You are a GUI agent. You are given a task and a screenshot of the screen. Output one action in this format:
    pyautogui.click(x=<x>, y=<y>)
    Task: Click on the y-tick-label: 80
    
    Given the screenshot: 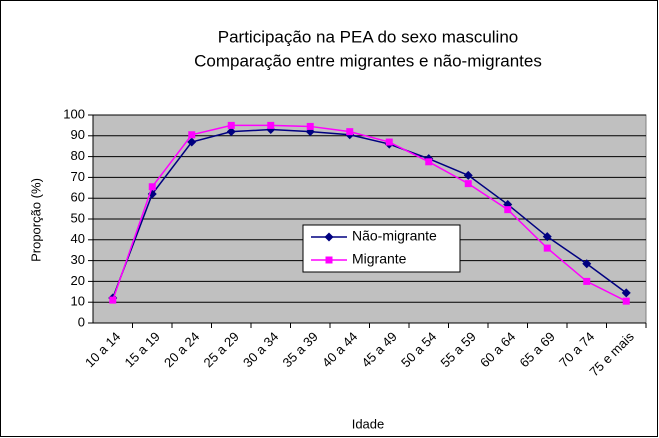 What is the action you would take?
    pyautogui.click(x=78, y=155)
    